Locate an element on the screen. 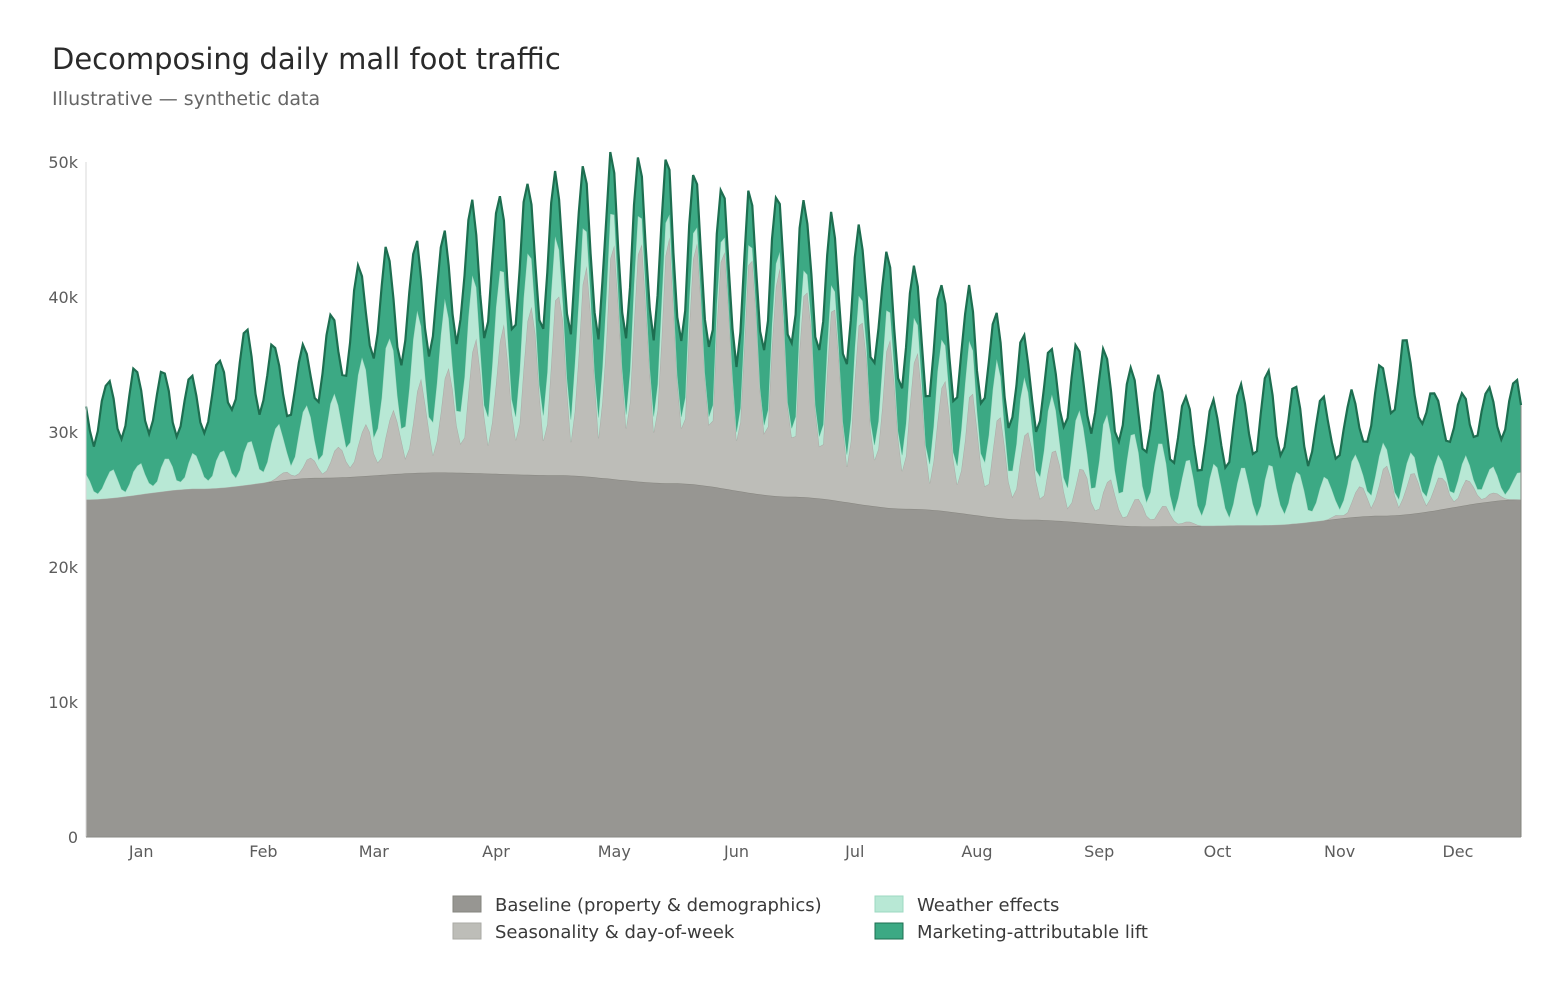 The height and width of the screenshot is (997, 1568). x-tick-label-apr: Apr is located at coordinates (496, 851).